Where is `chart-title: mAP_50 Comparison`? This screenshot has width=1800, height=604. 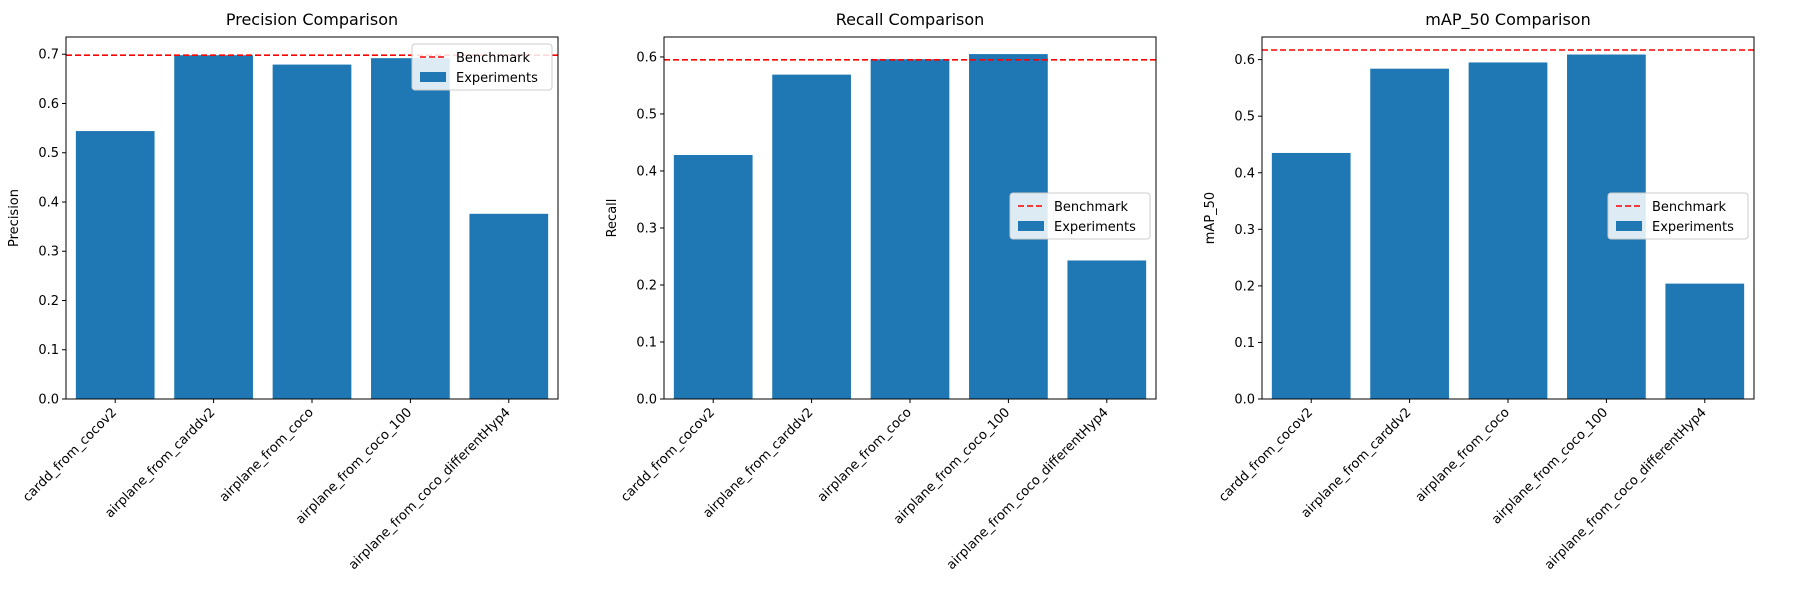 chart-title: mAP_50 Comparison is located at coordinates (1507, 20).